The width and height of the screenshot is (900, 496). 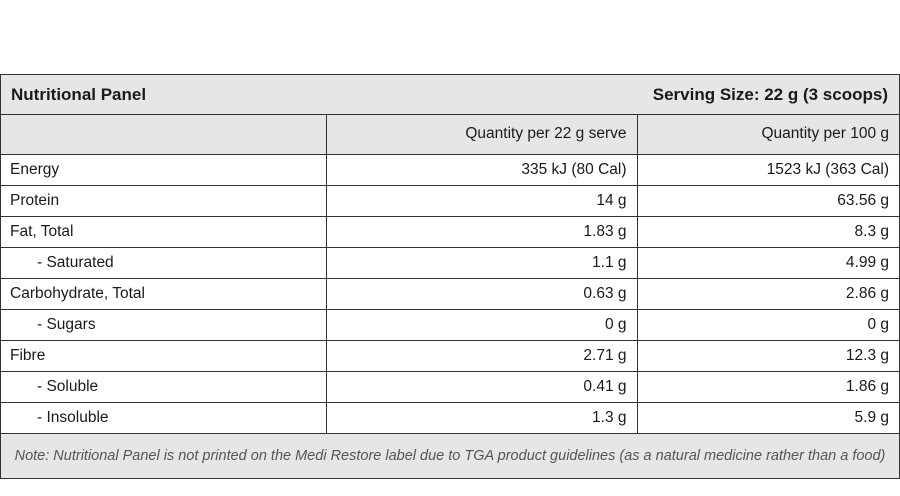 What do you see at coordinates (767, 231) in the screenshot?
I see `per-100g-value: 8.3 g` at bounding box center [767, 231].